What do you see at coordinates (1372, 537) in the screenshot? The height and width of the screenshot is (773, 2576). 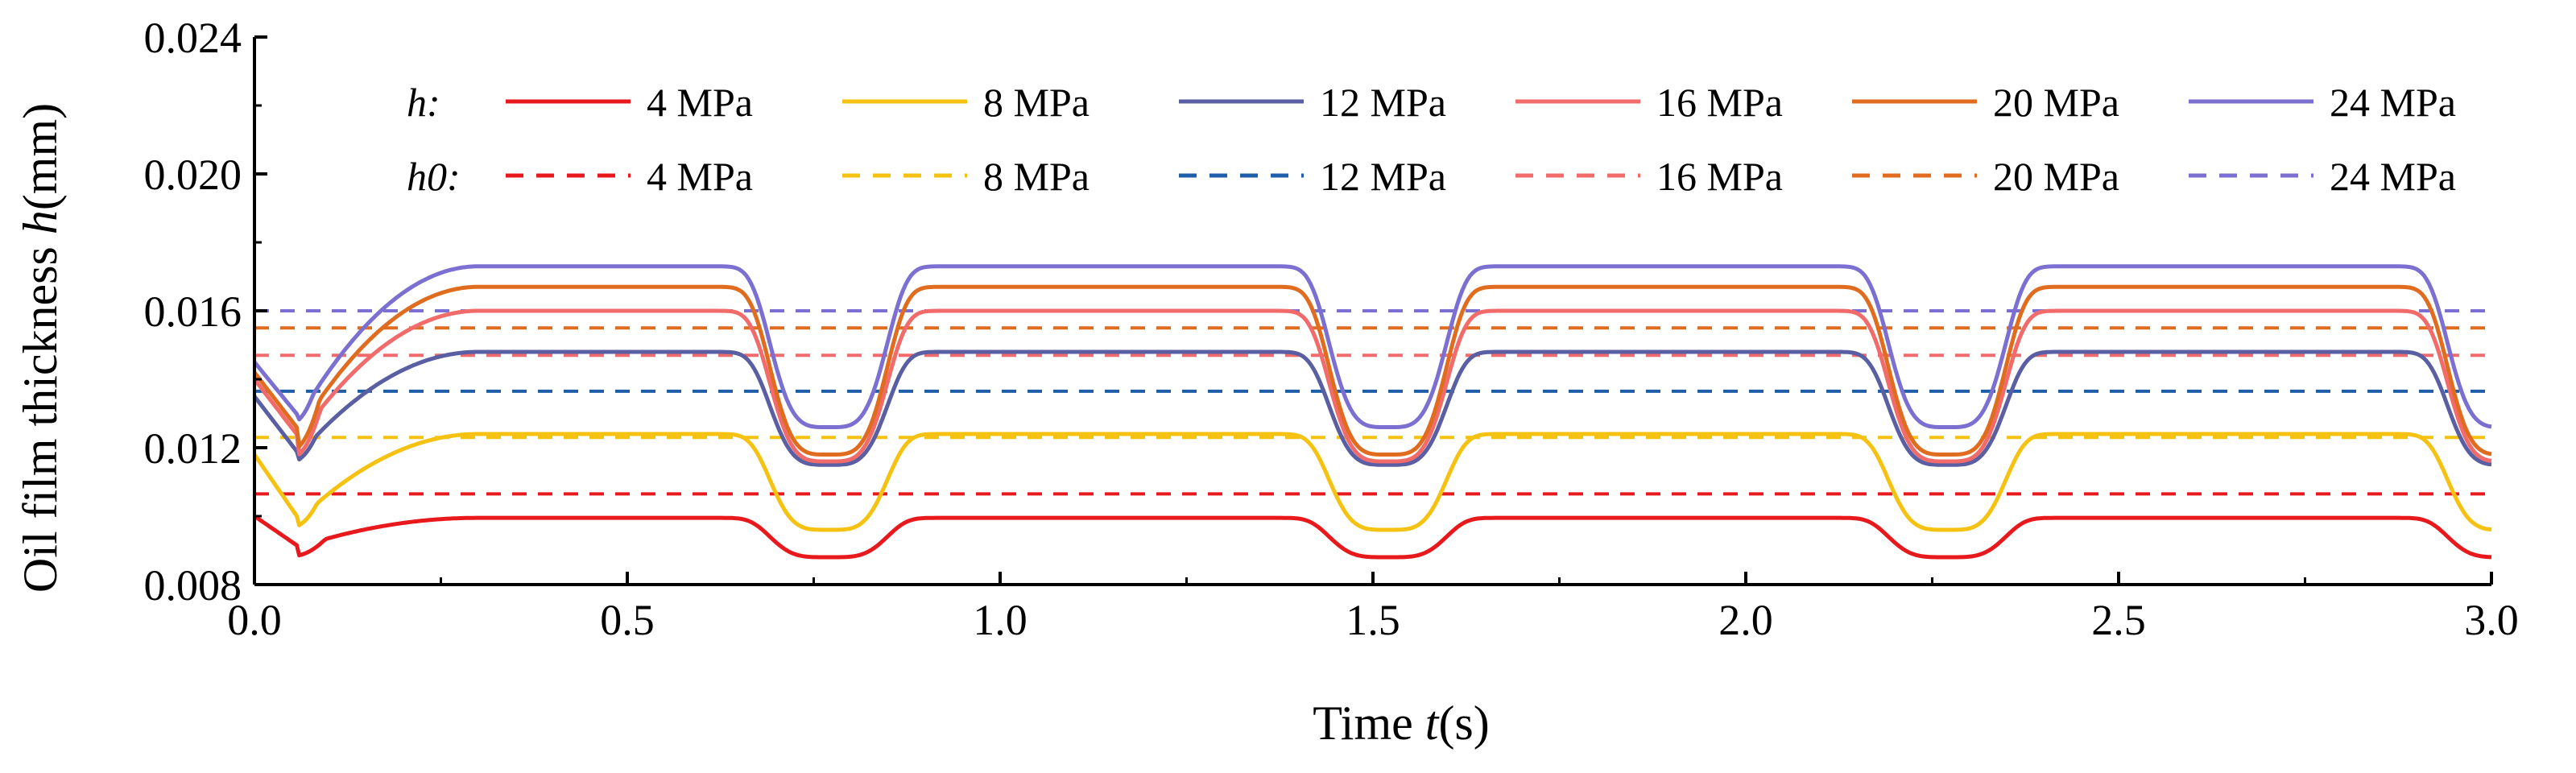 I see `h-line-4-mpa` at bounding box center [1372, 537].